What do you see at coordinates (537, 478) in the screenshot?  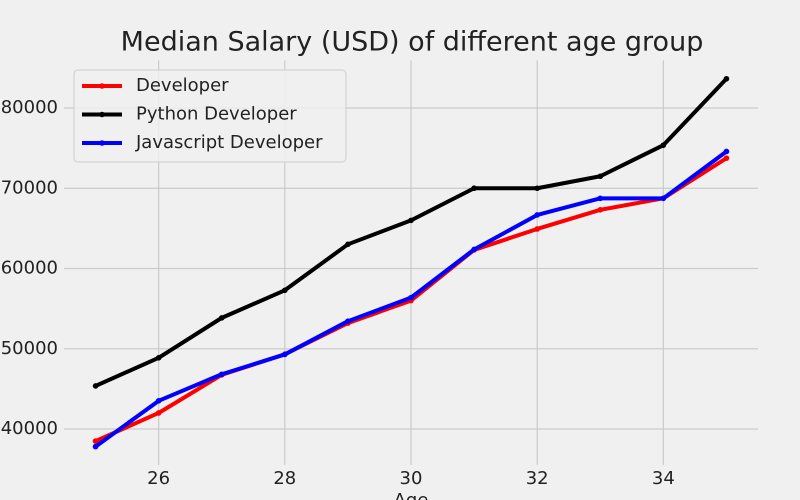 I see `x-tick-label: 32` at bounding box center [537, 478].